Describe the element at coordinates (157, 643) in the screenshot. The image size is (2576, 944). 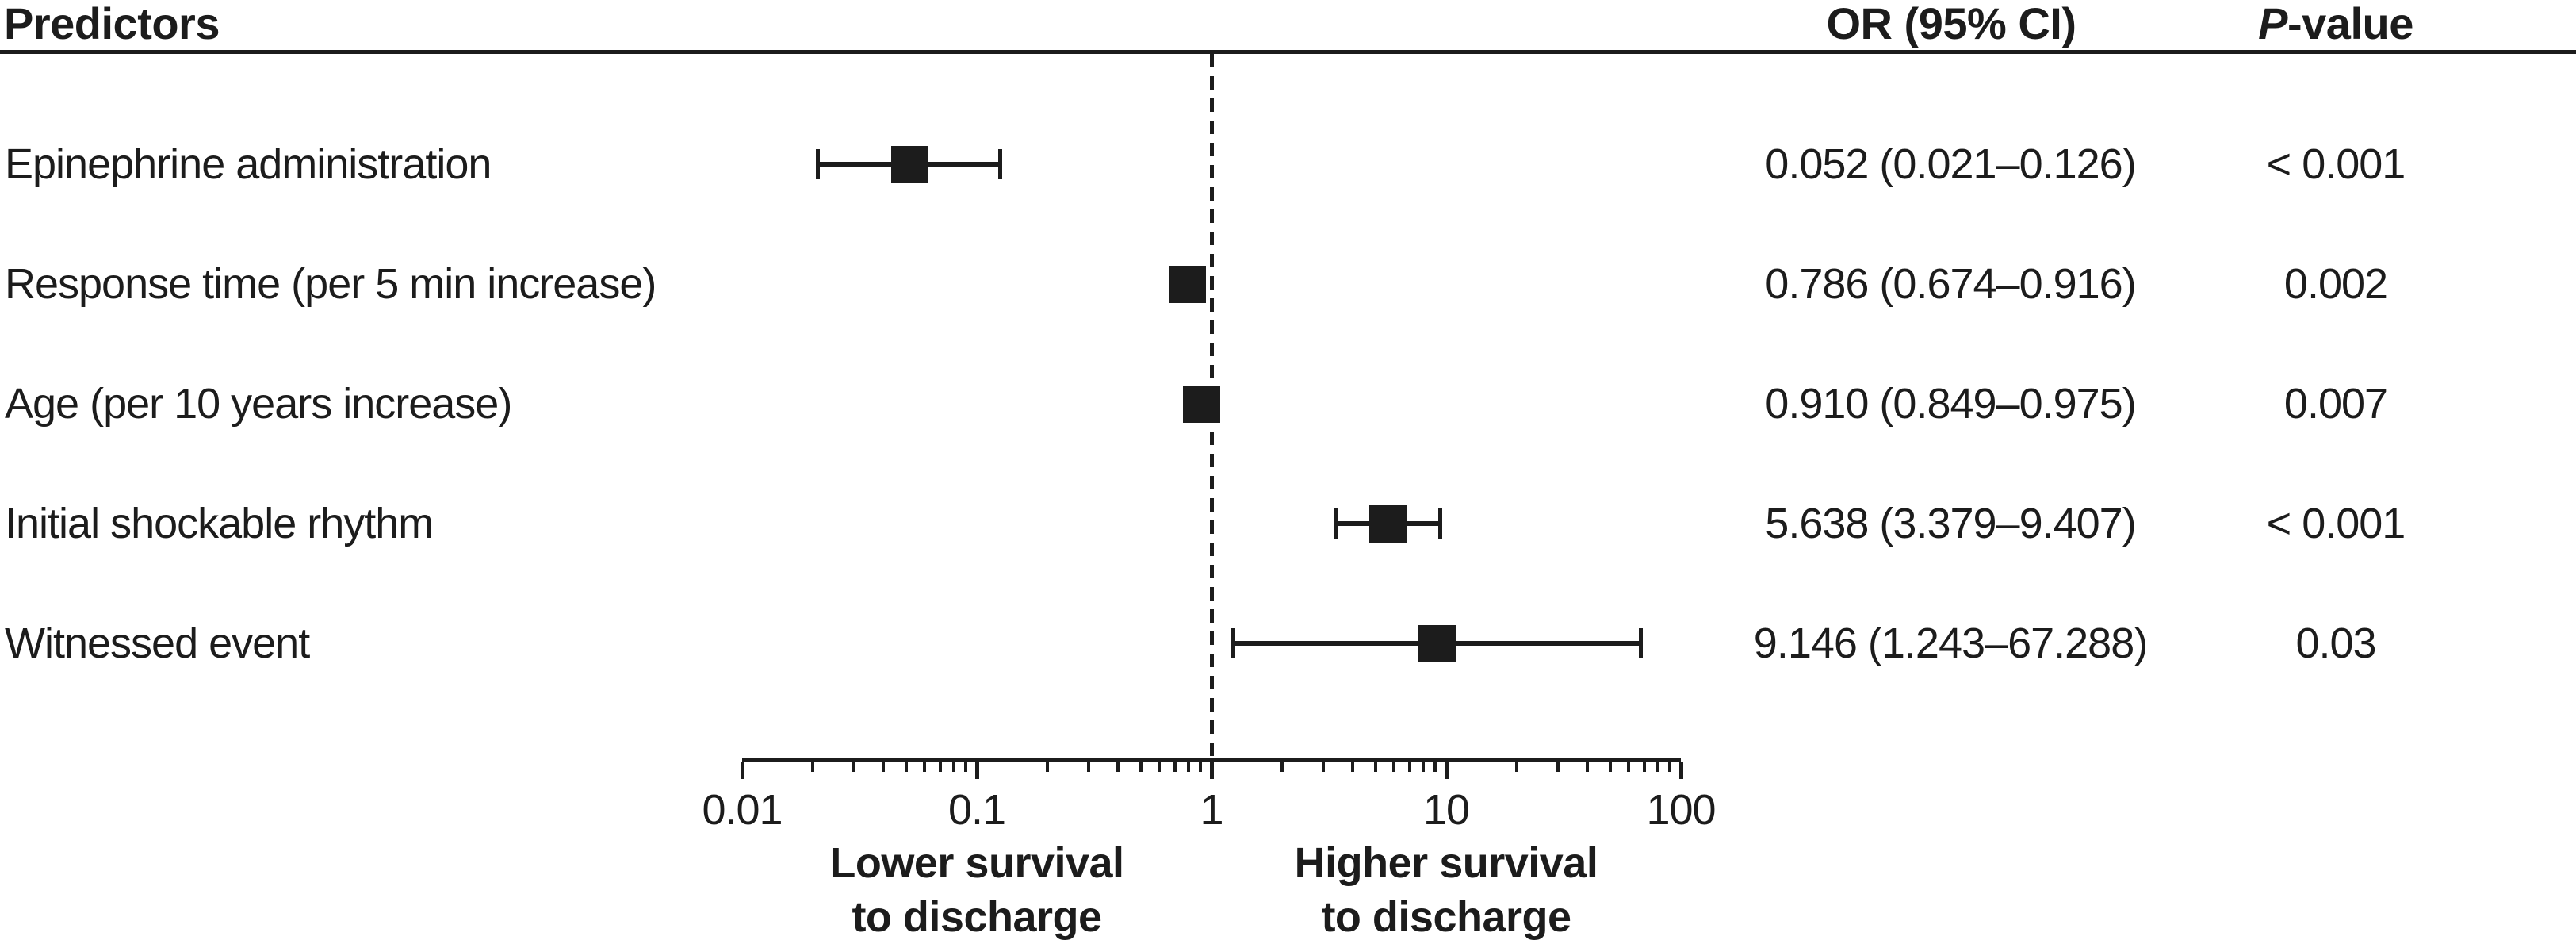
I see `row-label-witnessed-event: Witnessed event` at that location.